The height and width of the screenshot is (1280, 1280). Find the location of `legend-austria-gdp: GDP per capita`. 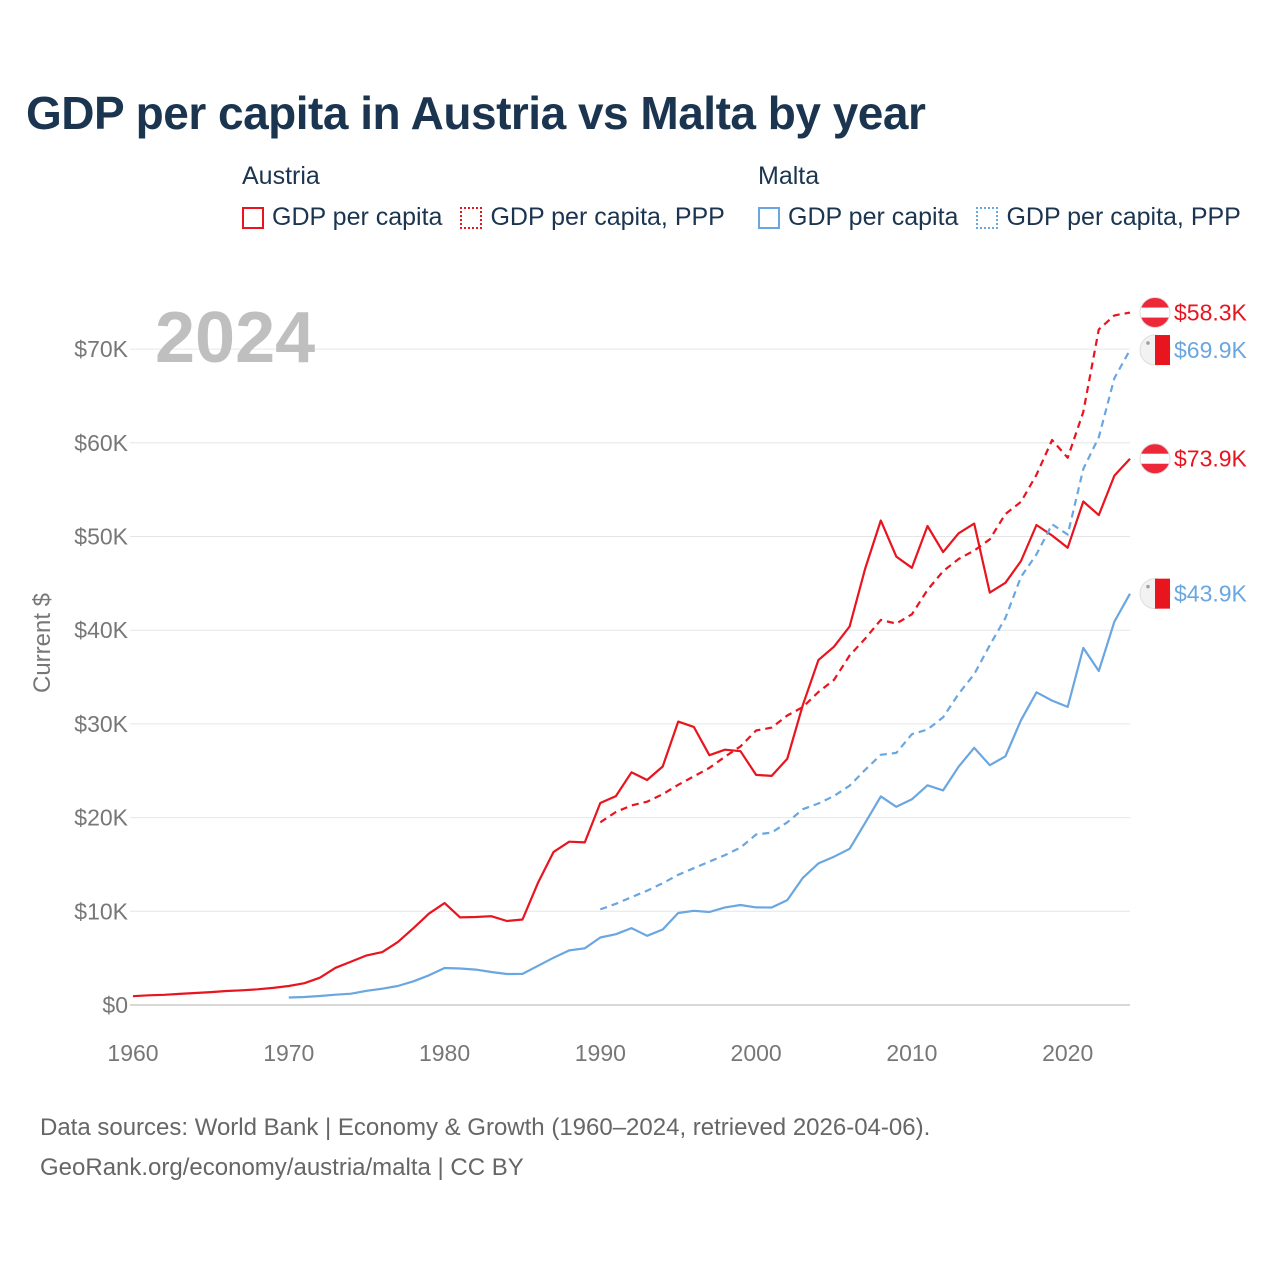

legend-austria-gdp: GDP per capita is located at coordinates (342, 217).